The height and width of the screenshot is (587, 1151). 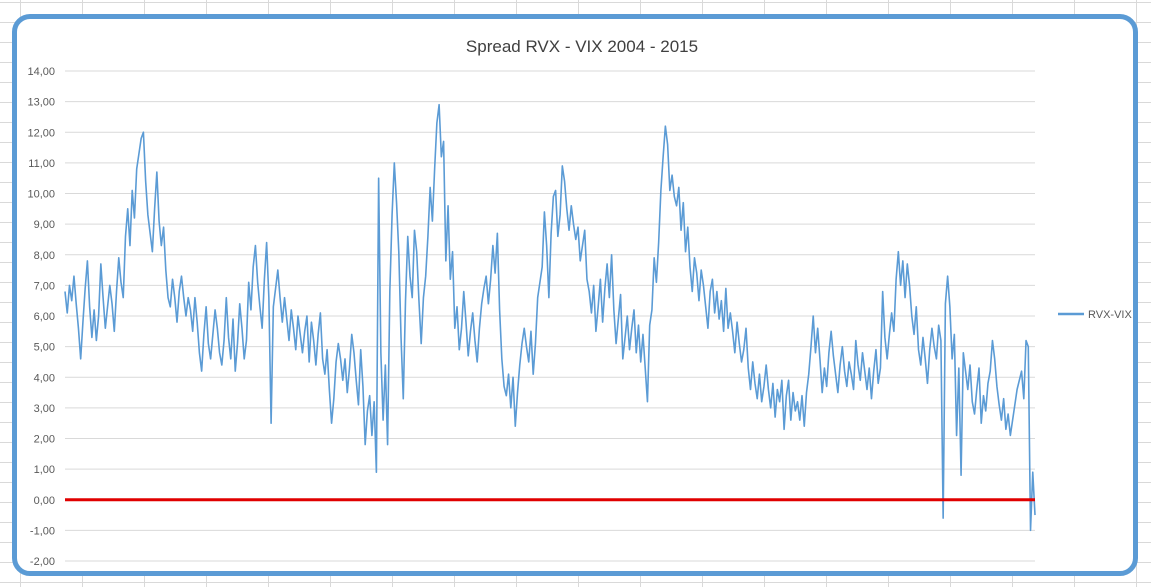 What do you see at coordinates (44, 409) in the screenshot?
I see `y-tick-label: 3,00` at bounding box center [44, 409].